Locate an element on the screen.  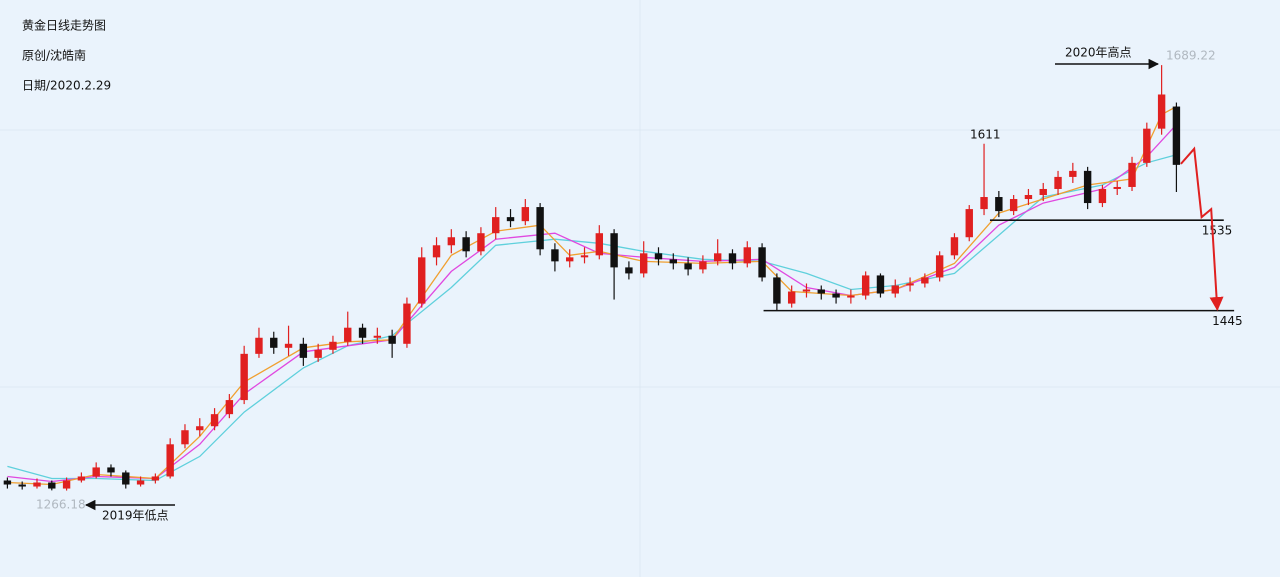
annotation: 2020年高点 is located at coordinates (1098, 52).